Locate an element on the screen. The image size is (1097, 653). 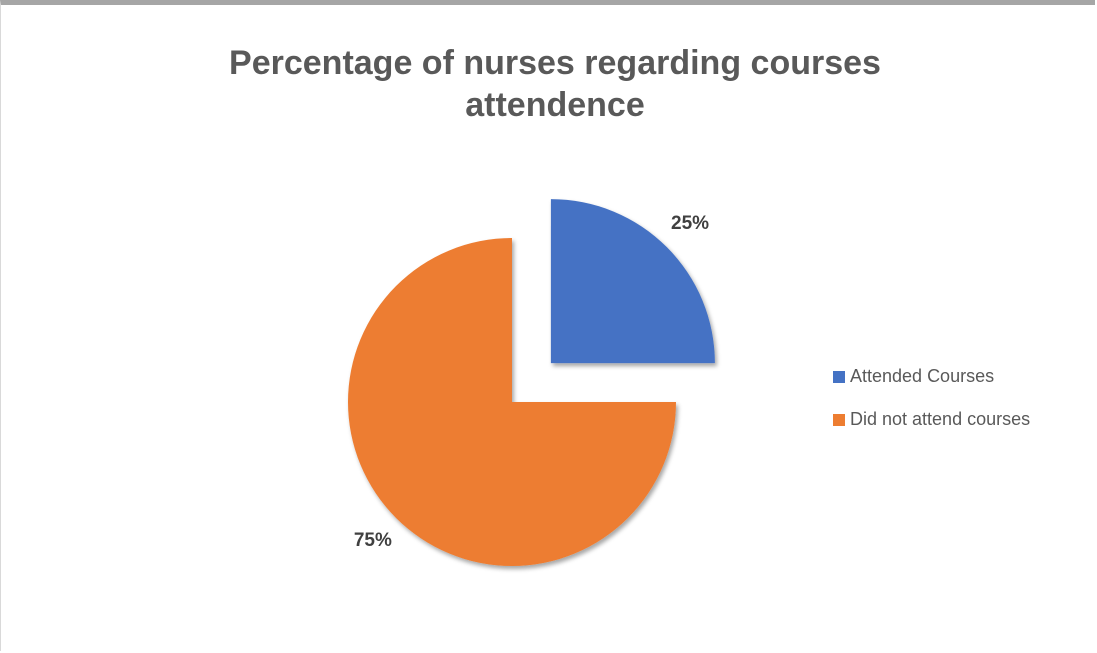
legend-label: Attended Courses is located at coordinates (922, 376).